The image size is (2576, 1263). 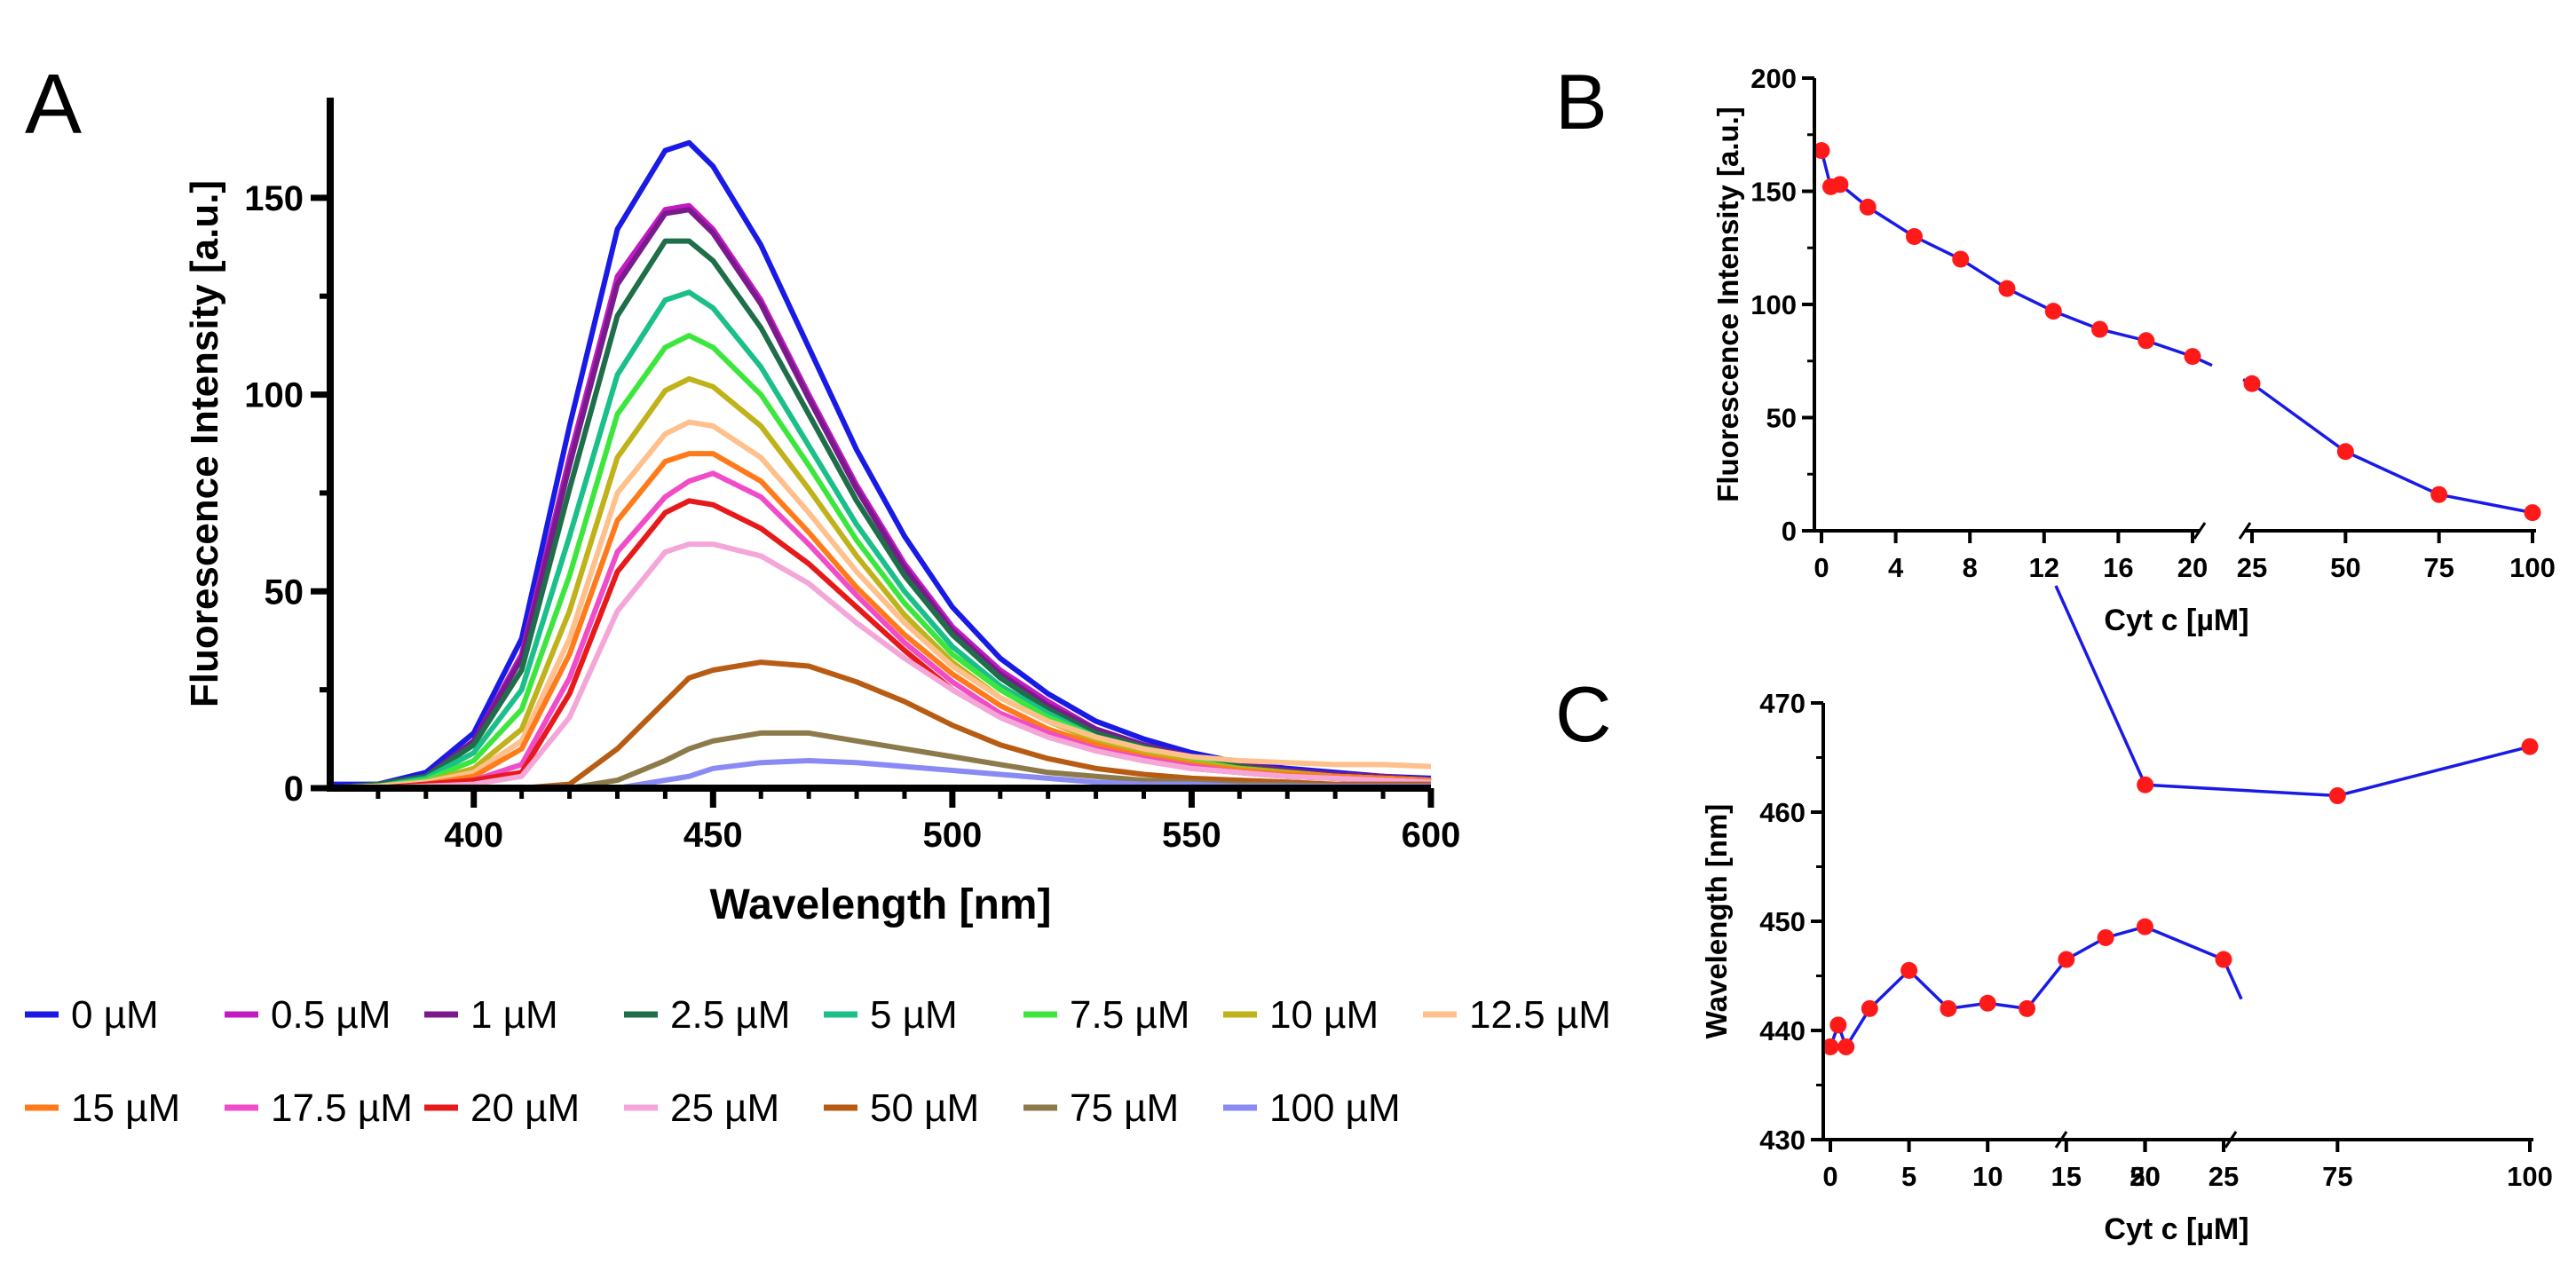 I want to click on c-tick-label-y-0: 430, so click(x=1782, y=1140).